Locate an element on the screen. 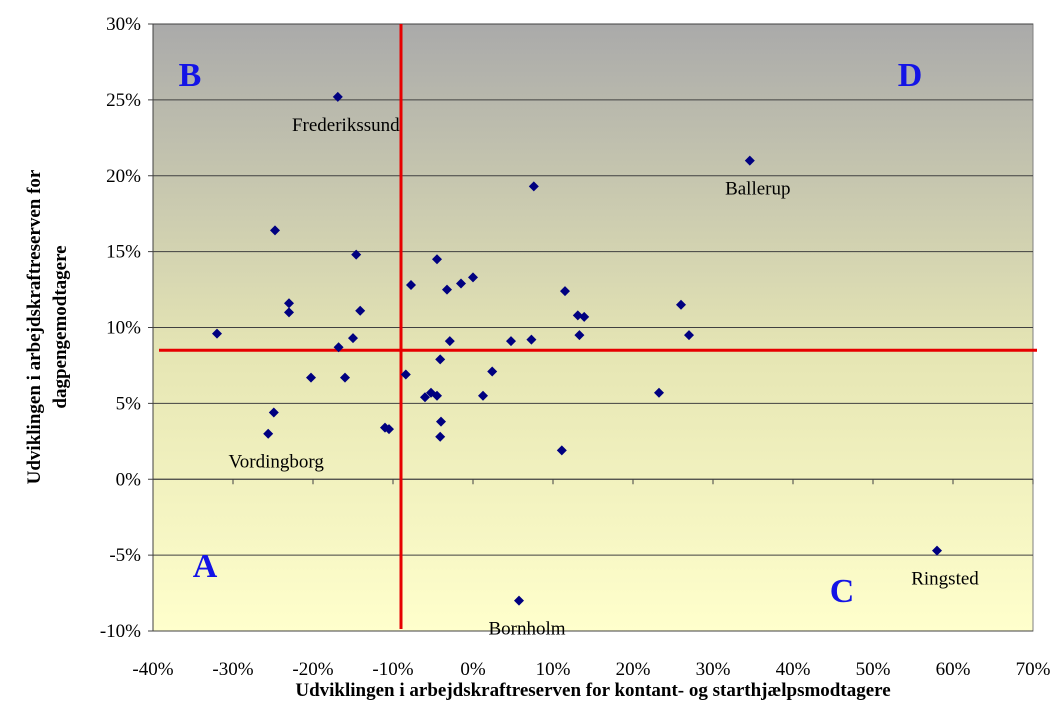 This screenshot has height=724, width=1055. x-tick-label: 40% is located at coordinates (793, 669).